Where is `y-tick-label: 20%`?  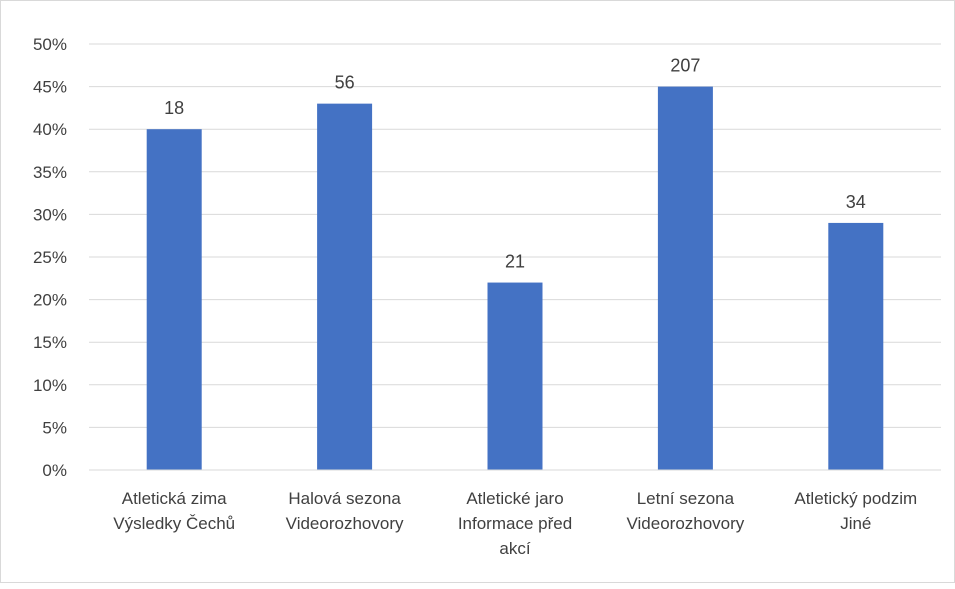
y-tick-label: 20% is located at coordinates (50, 300).